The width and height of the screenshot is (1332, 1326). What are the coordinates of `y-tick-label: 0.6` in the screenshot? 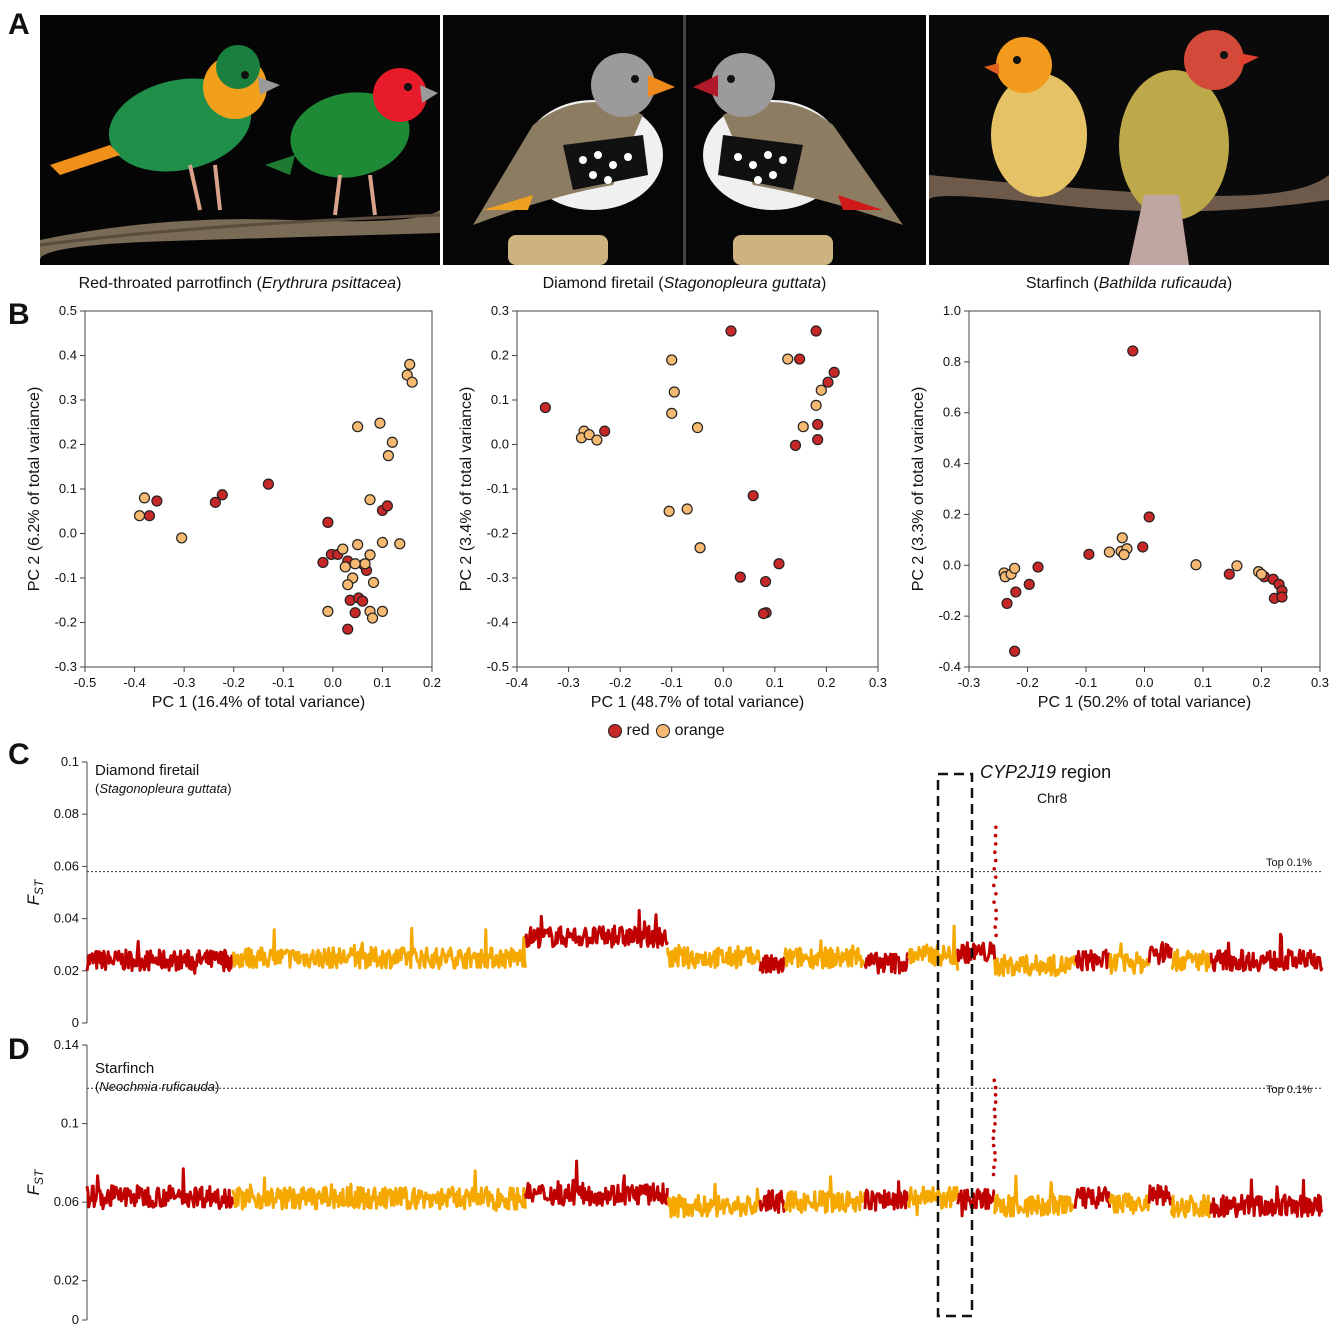 It's located at (952, 412).